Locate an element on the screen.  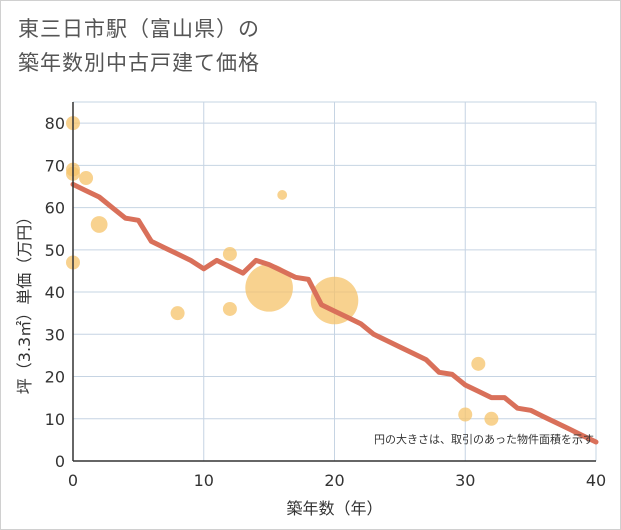
y-tick-label-50: 50 is located at coordinates (55, 250).